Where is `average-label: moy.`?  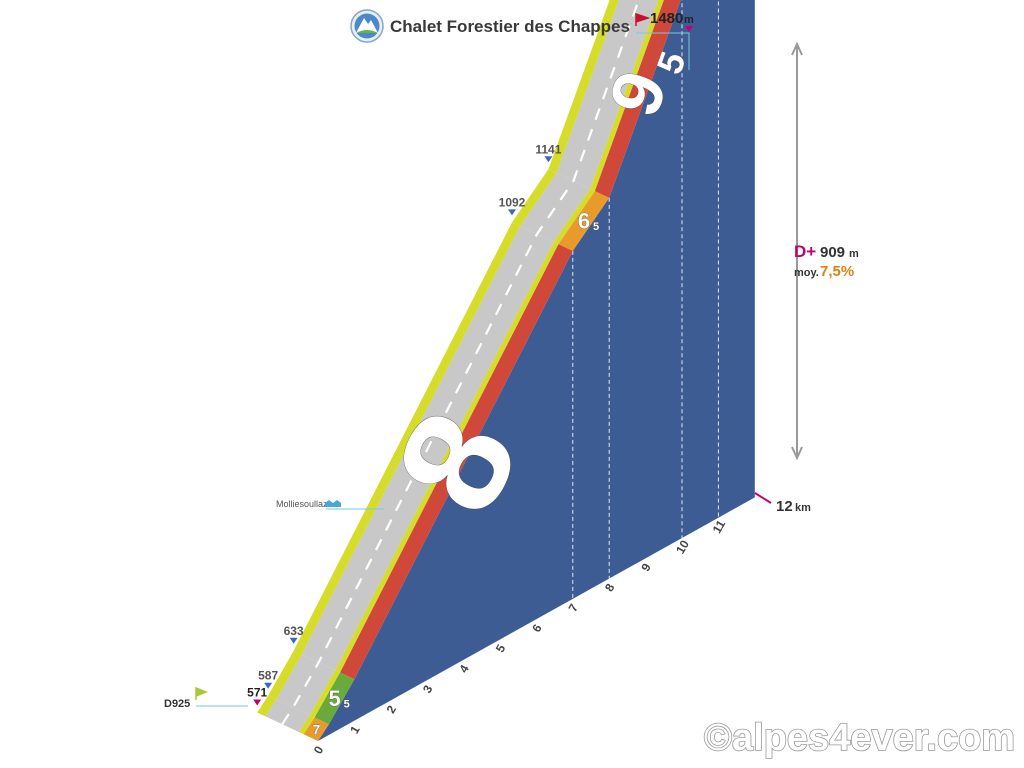
average-label: moy. is located at coordinates (806, 273).